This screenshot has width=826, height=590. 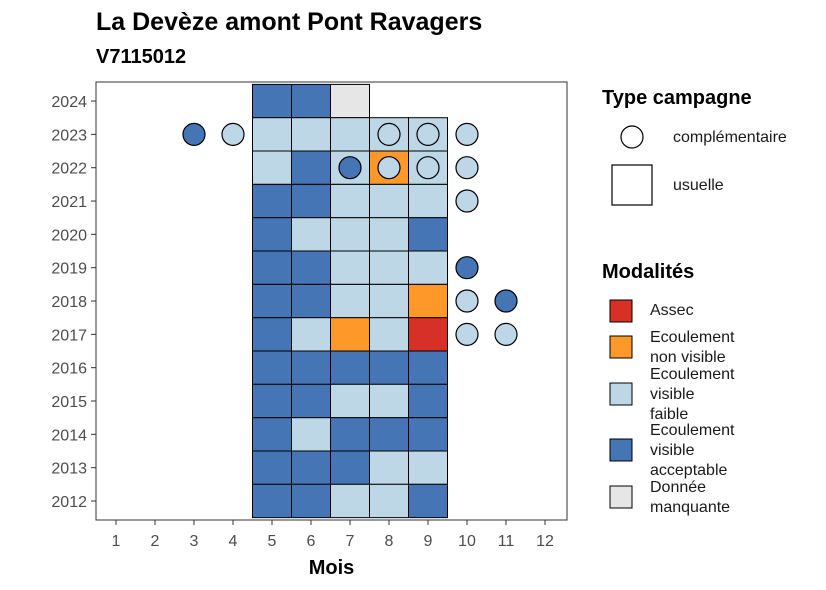 What do you see at coordinates (545, 541) in the screenshot?
I see `x-tick-label: 12` at bounding box center [545, 541].